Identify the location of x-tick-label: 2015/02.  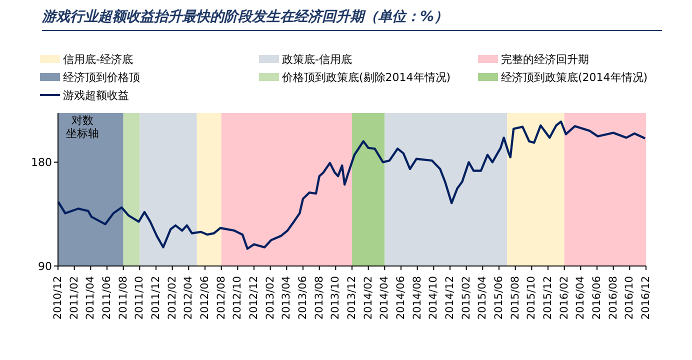
(466, 298).